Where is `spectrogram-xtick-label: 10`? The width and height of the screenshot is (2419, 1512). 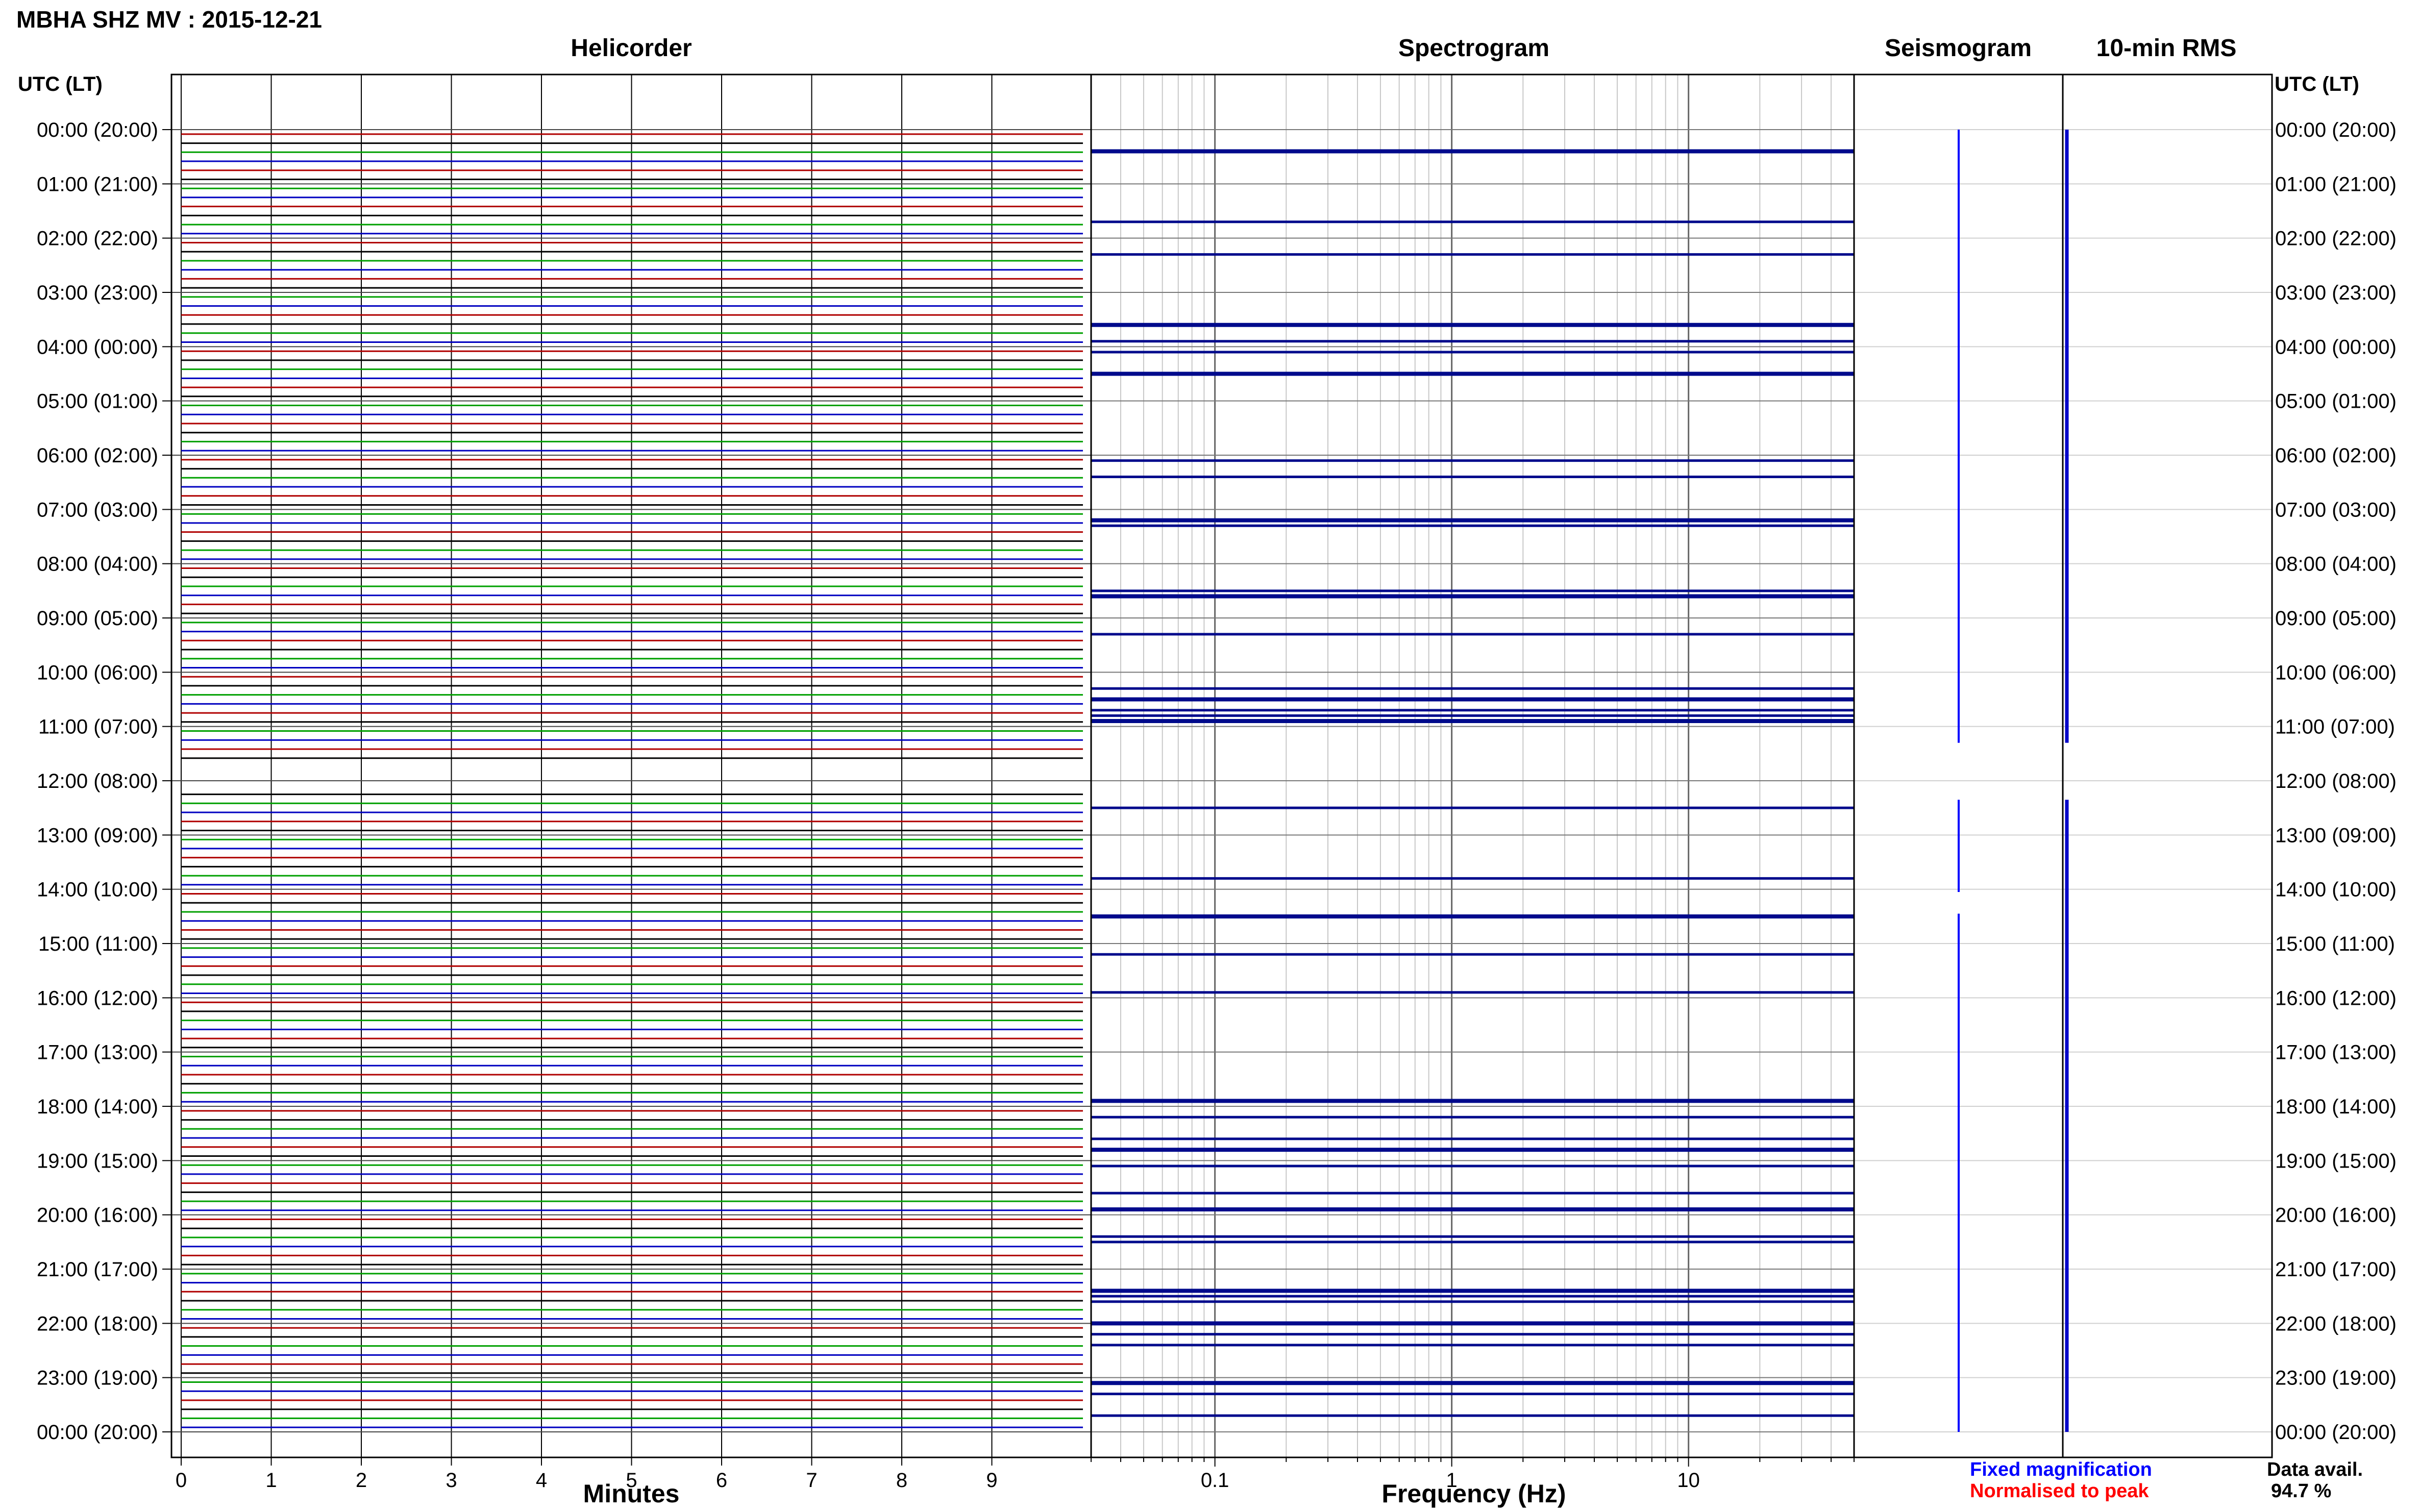
spectrogram-xtick-label: 10 is located at coordinates (1688, 1480).